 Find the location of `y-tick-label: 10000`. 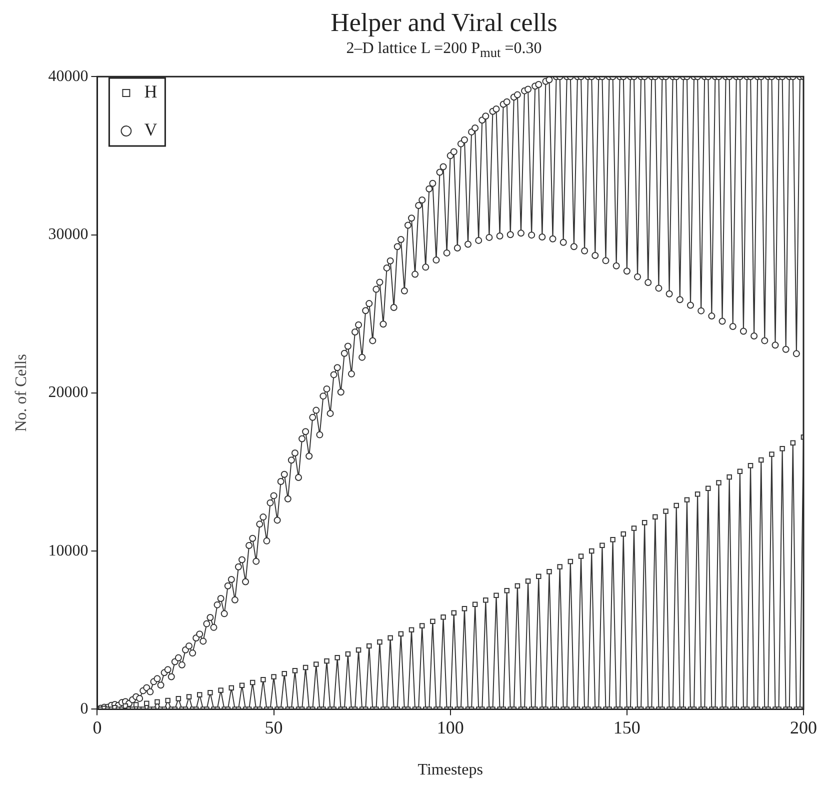

y-tick-label: 10000 is located at coordinates (68, 551).